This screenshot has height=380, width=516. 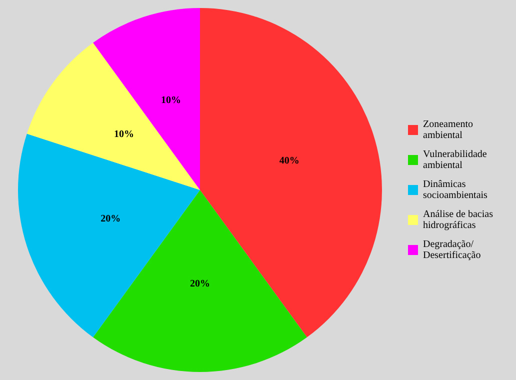 What do you see at coordinates (456, 160) in the screenshot?
I see `legend-label: Vulnerabilidade ambiental` at bounding box center [456, 160].